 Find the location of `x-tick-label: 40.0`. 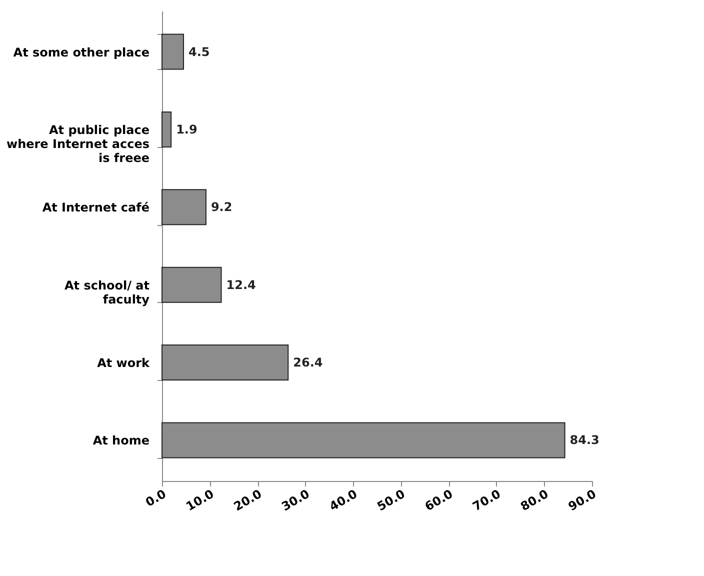

x-tick-label: 40.0 is located at coordinates (343, 500).